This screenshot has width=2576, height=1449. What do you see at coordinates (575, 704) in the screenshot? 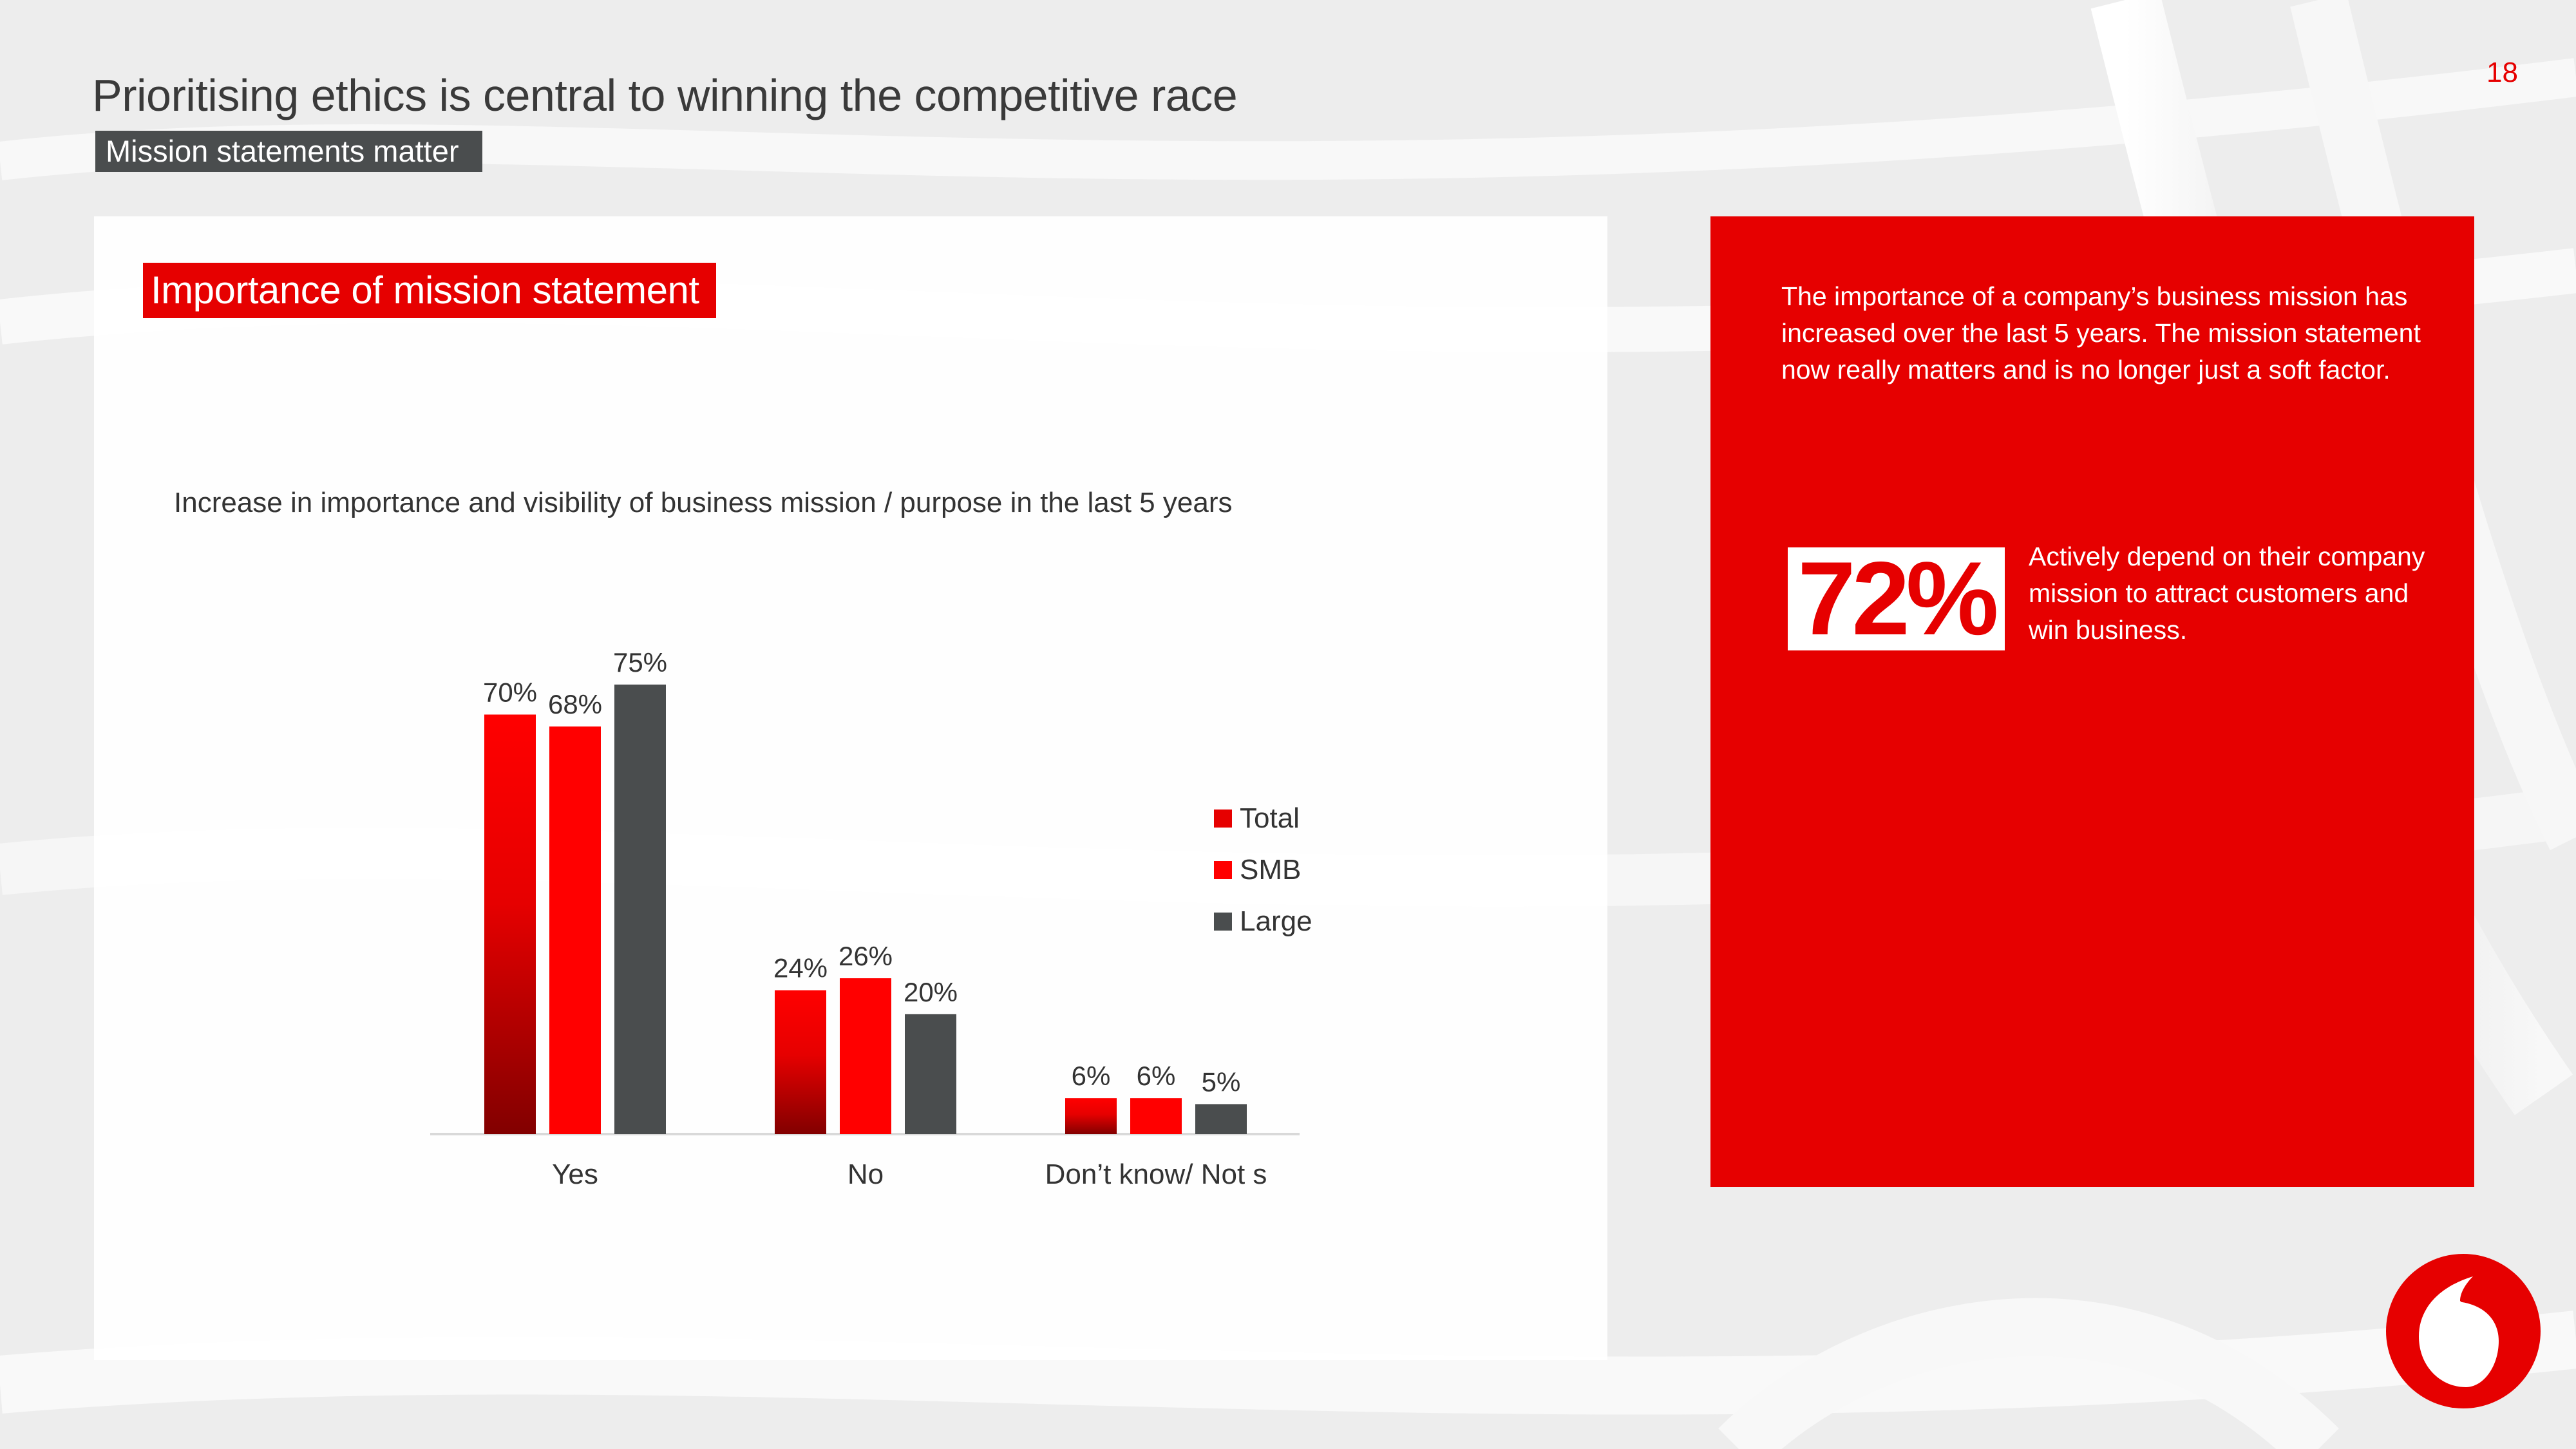
I see `data-label: 68%` at bounding box center [575, 704].